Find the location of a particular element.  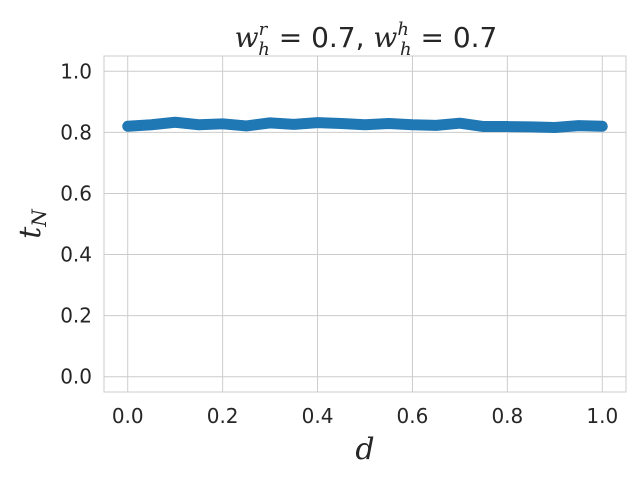

y-tick-label: 1.0 is located at coordinates (76, 71).